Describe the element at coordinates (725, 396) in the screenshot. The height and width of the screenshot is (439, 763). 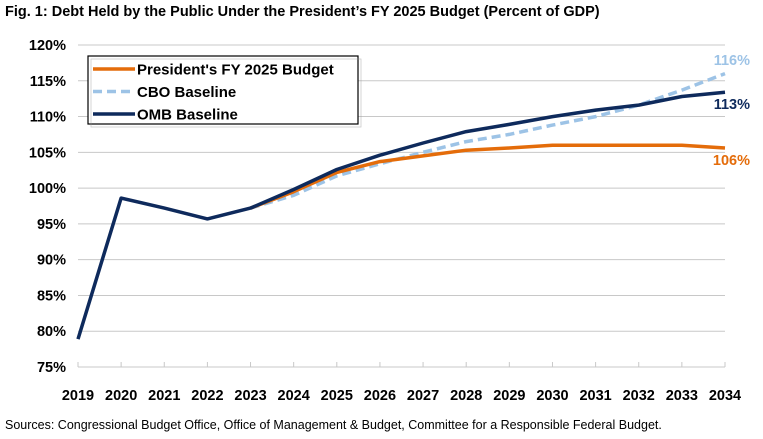
I see `x-tick-label: 2034` at that location.